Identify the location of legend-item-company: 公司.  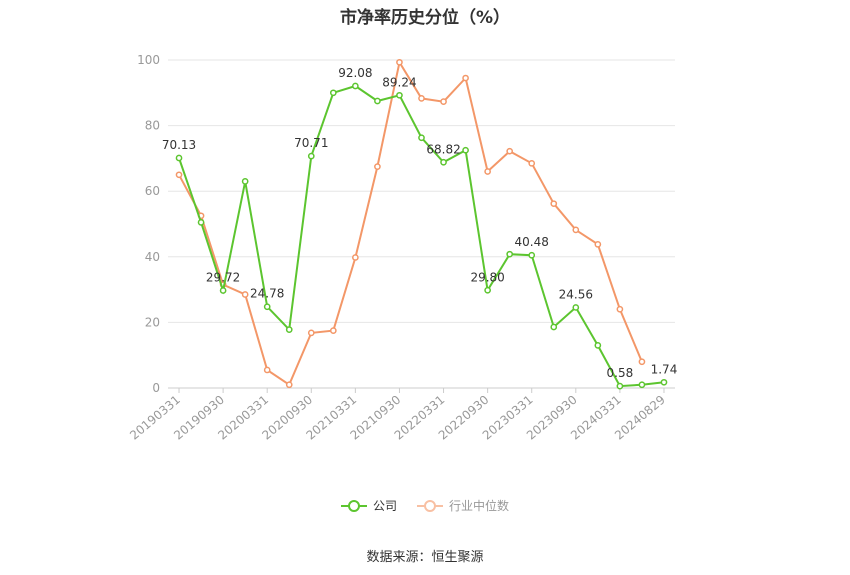
(368, 505).